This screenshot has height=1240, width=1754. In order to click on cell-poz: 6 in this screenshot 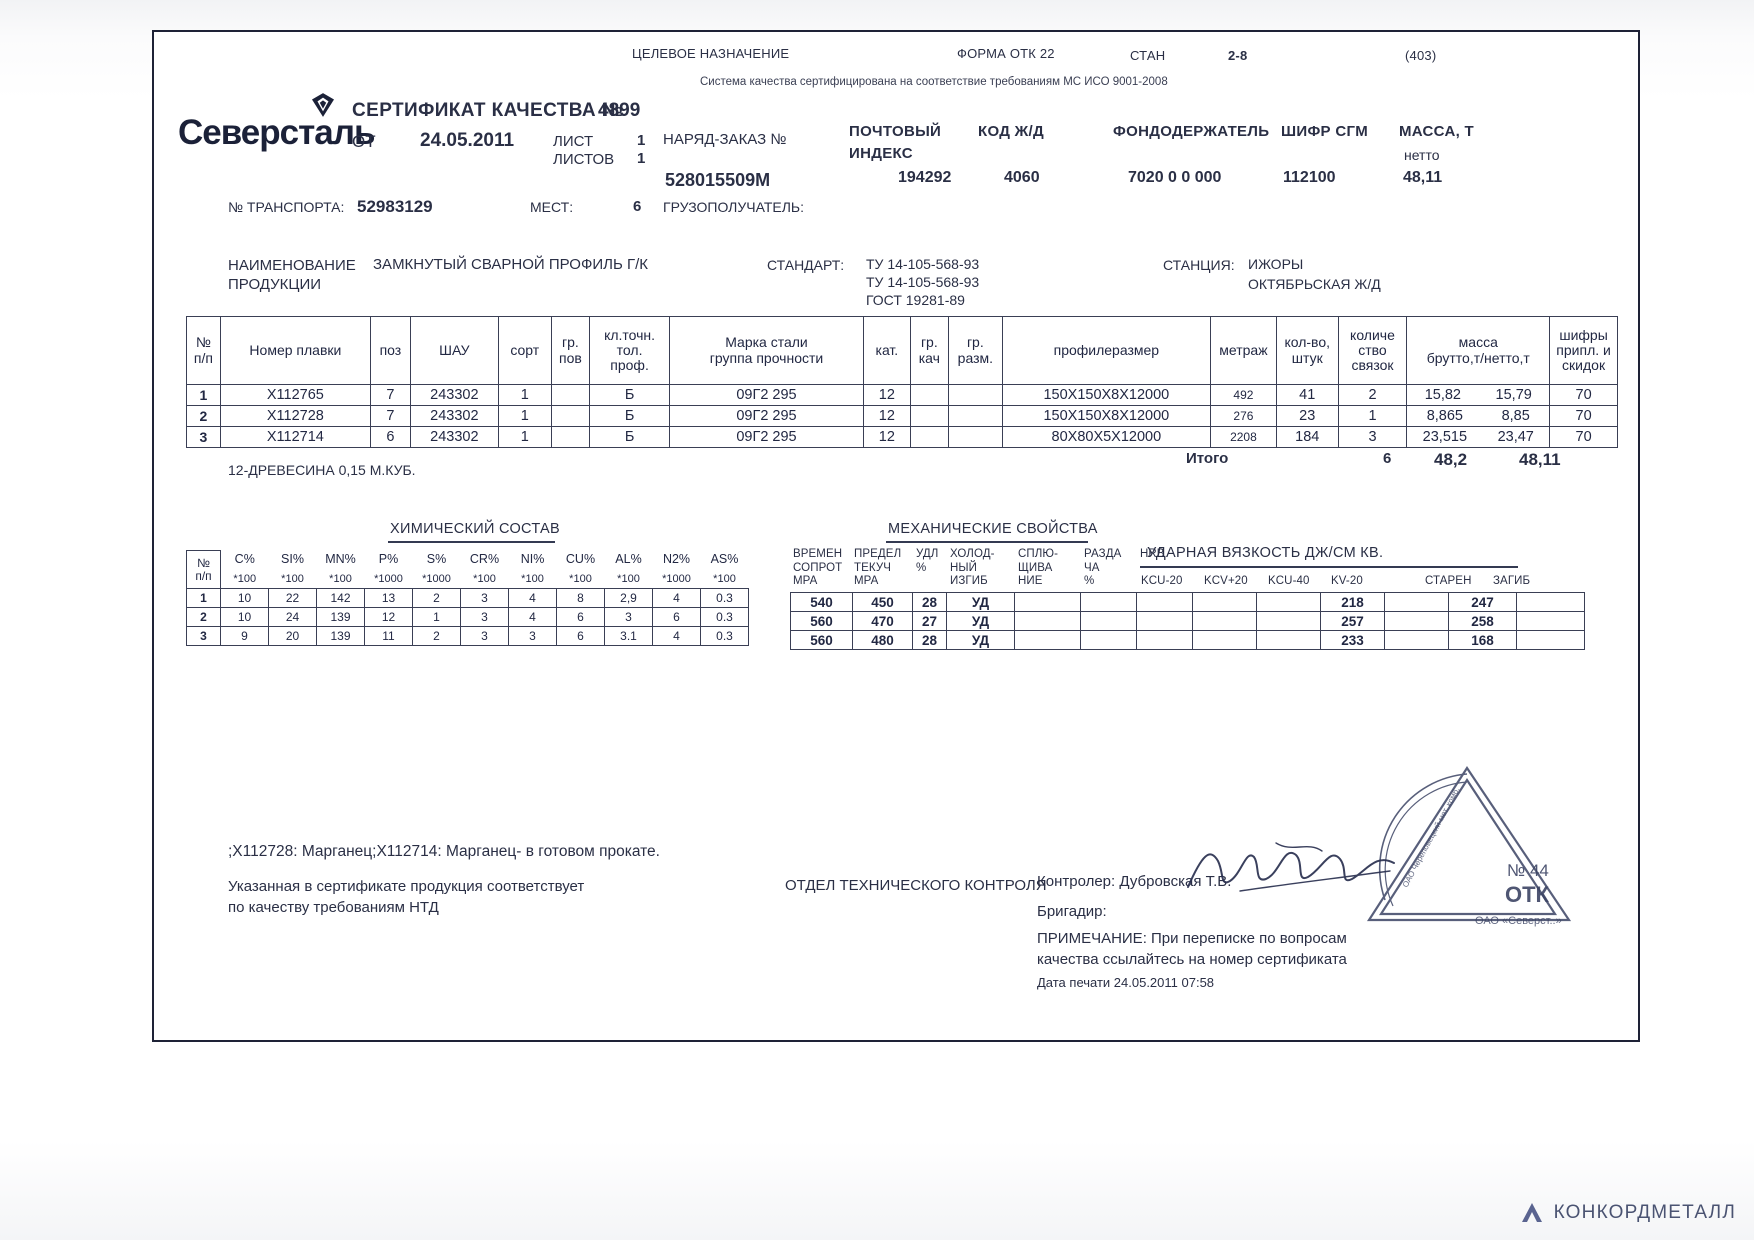, I will do `click(390, 437)`.